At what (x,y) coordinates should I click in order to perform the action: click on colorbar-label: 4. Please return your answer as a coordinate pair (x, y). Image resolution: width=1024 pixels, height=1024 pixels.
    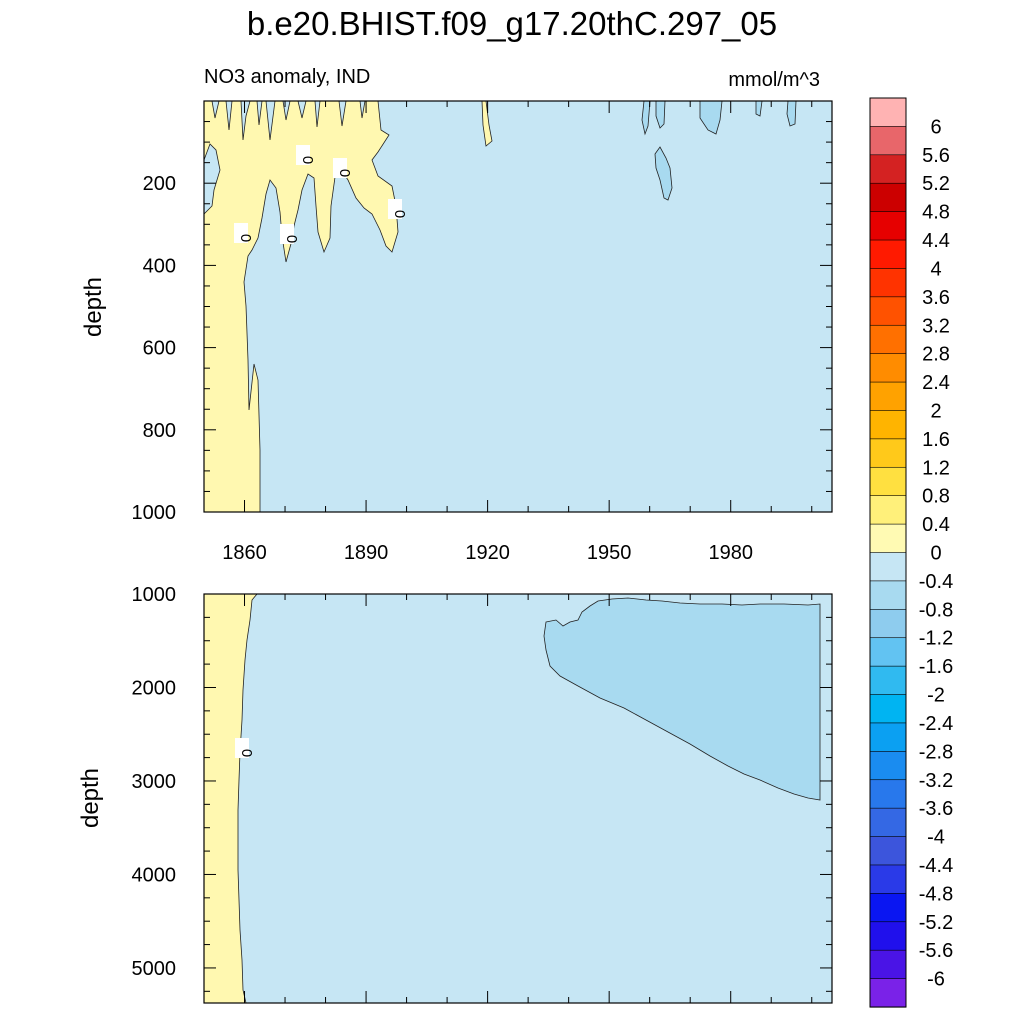
    Looking at the image, I should click on (935, 269).